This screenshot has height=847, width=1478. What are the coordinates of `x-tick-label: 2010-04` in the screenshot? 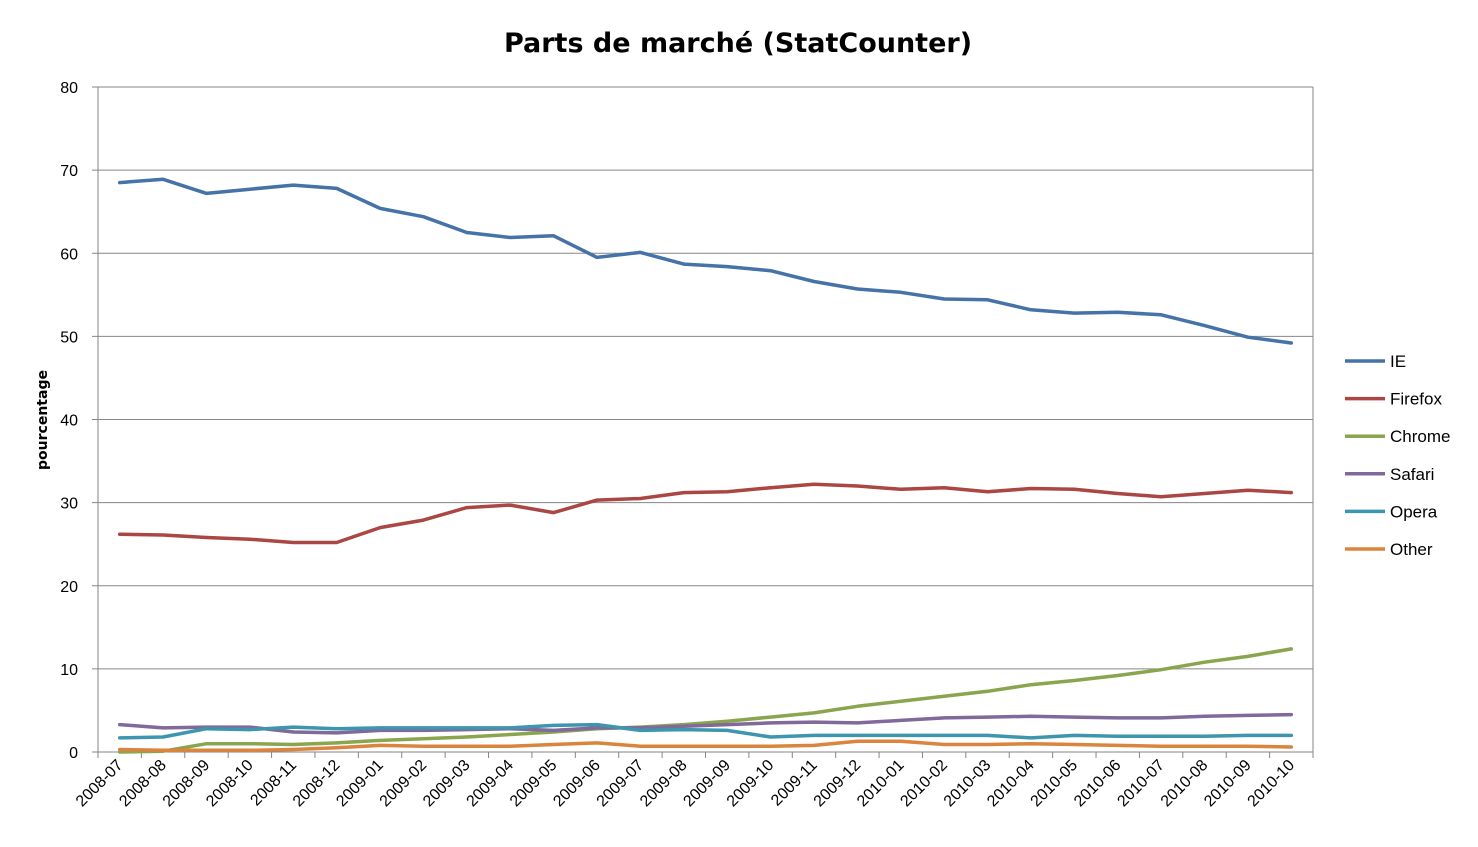 It's located at (1011, 784).